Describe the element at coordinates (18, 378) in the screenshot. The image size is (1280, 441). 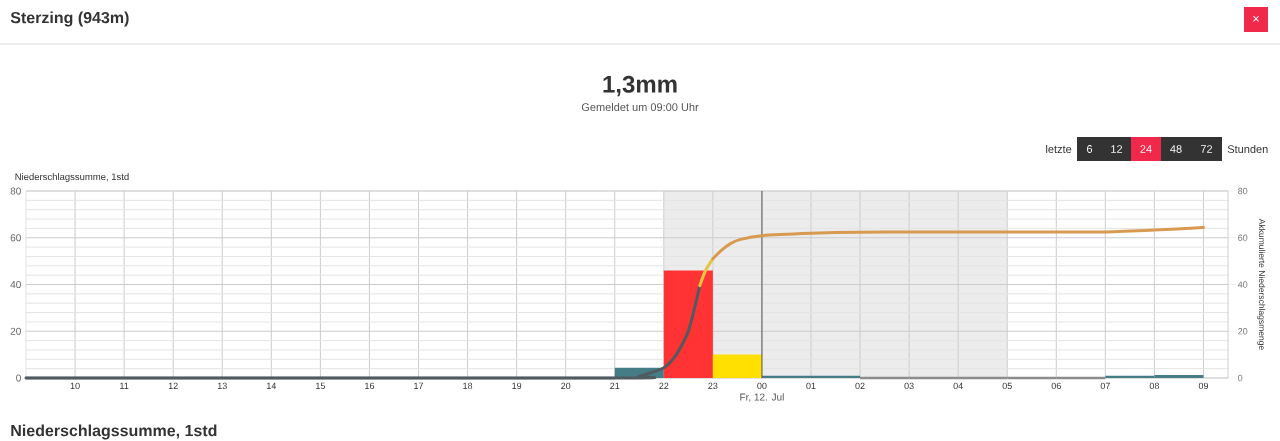
I see `y-tick-label: 0` at that location.